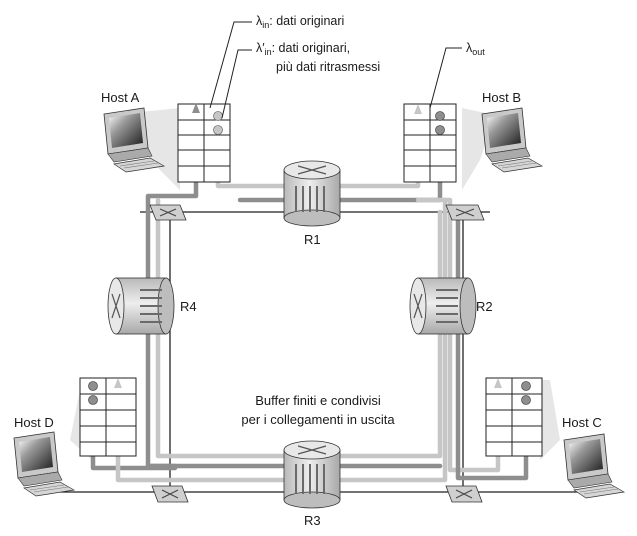 The height and width of the screenshot is (536, 637). I want to click on legend-lambda-in-prime-line2: più dati ritrasmessi, so click(328, 67).